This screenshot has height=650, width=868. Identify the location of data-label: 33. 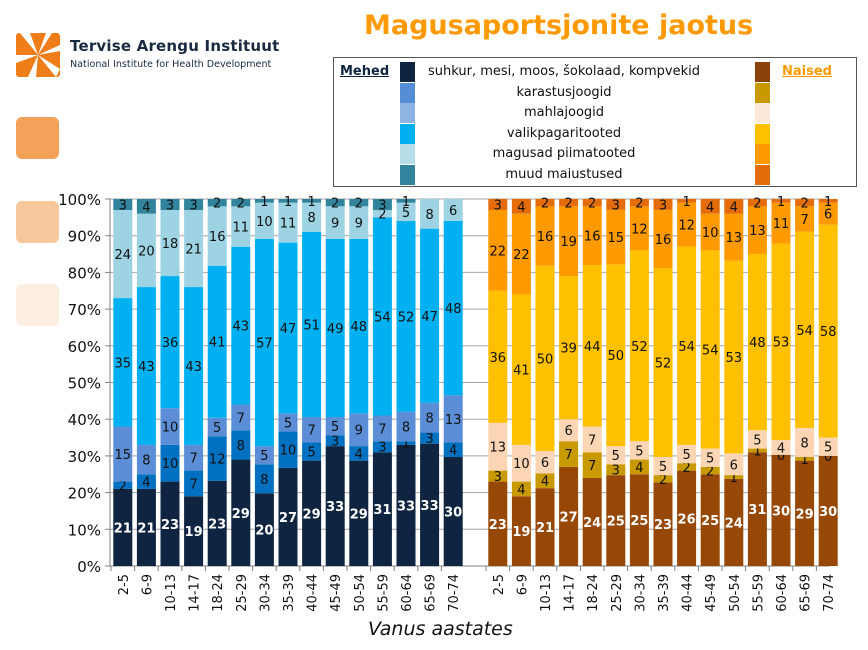
(430, 506).